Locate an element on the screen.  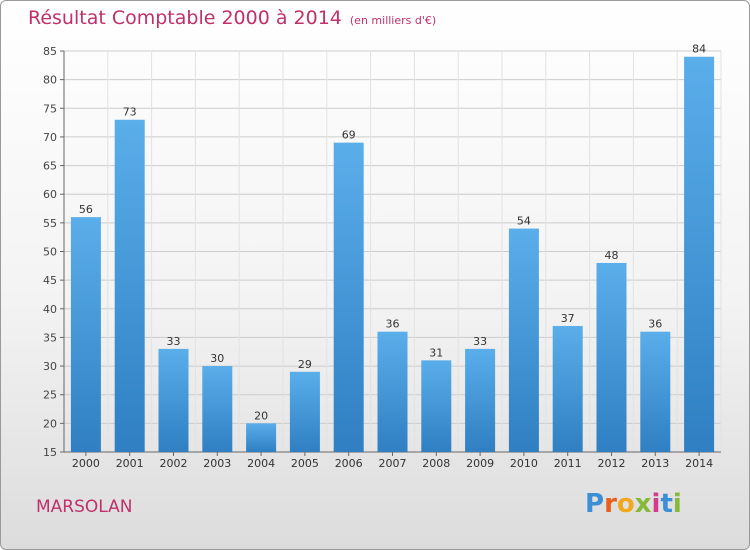
bar-2000 is located at coordinates (85, 334).